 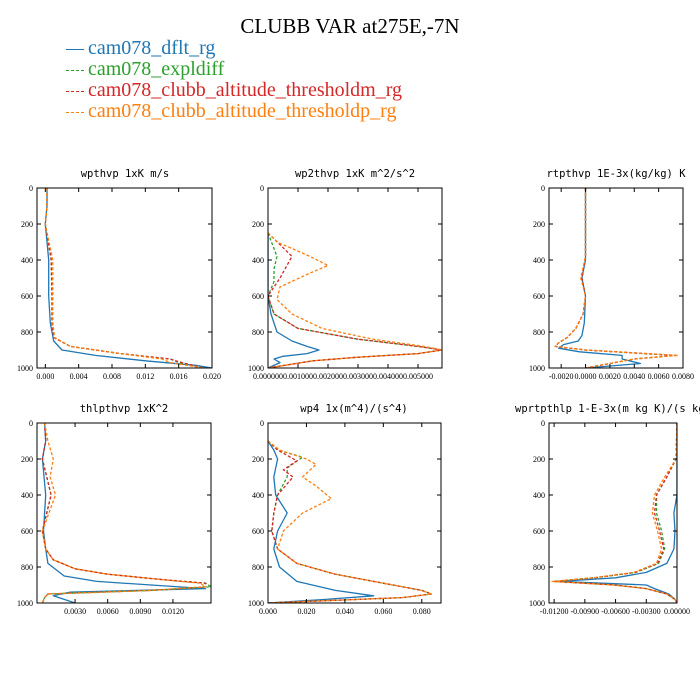 I want to click on y-tick-label-2-5: 1000, so click(x=537, y=368).